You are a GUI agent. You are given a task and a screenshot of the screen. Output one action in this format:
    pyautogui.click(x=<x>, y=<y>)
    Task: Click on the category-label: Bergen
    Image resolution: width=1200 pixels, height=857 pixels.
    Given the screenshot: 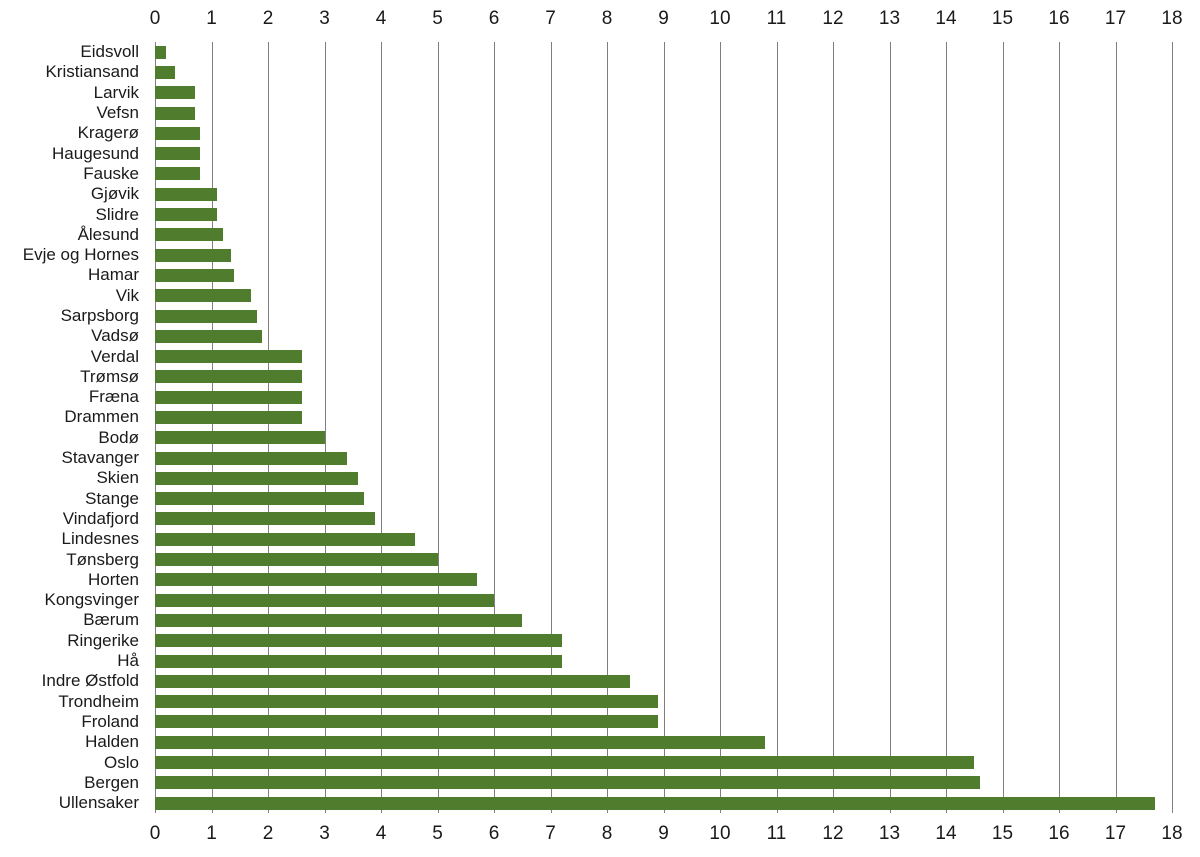 What is the action you would take?
    pyautogui.click(x=111, y=782)
    